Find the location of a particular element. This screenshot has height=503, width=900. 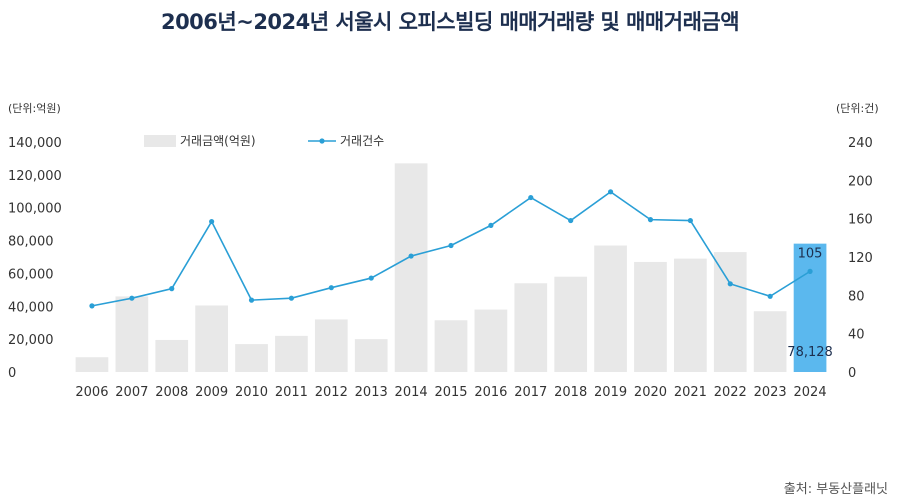

bar-2021 is located at coordinates (690, 315).